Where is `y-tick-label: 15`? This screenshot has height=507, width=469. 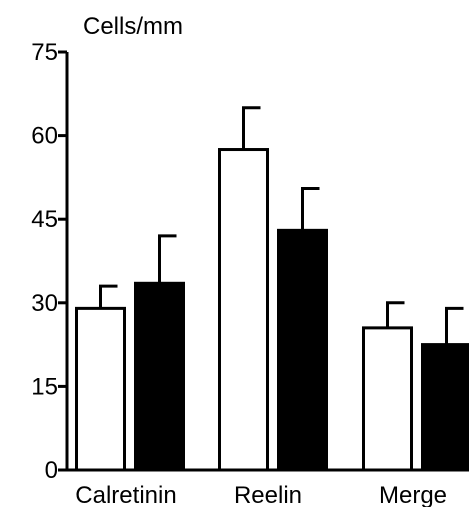 y-tick-label: 15 is located at coordinates (44, 386).